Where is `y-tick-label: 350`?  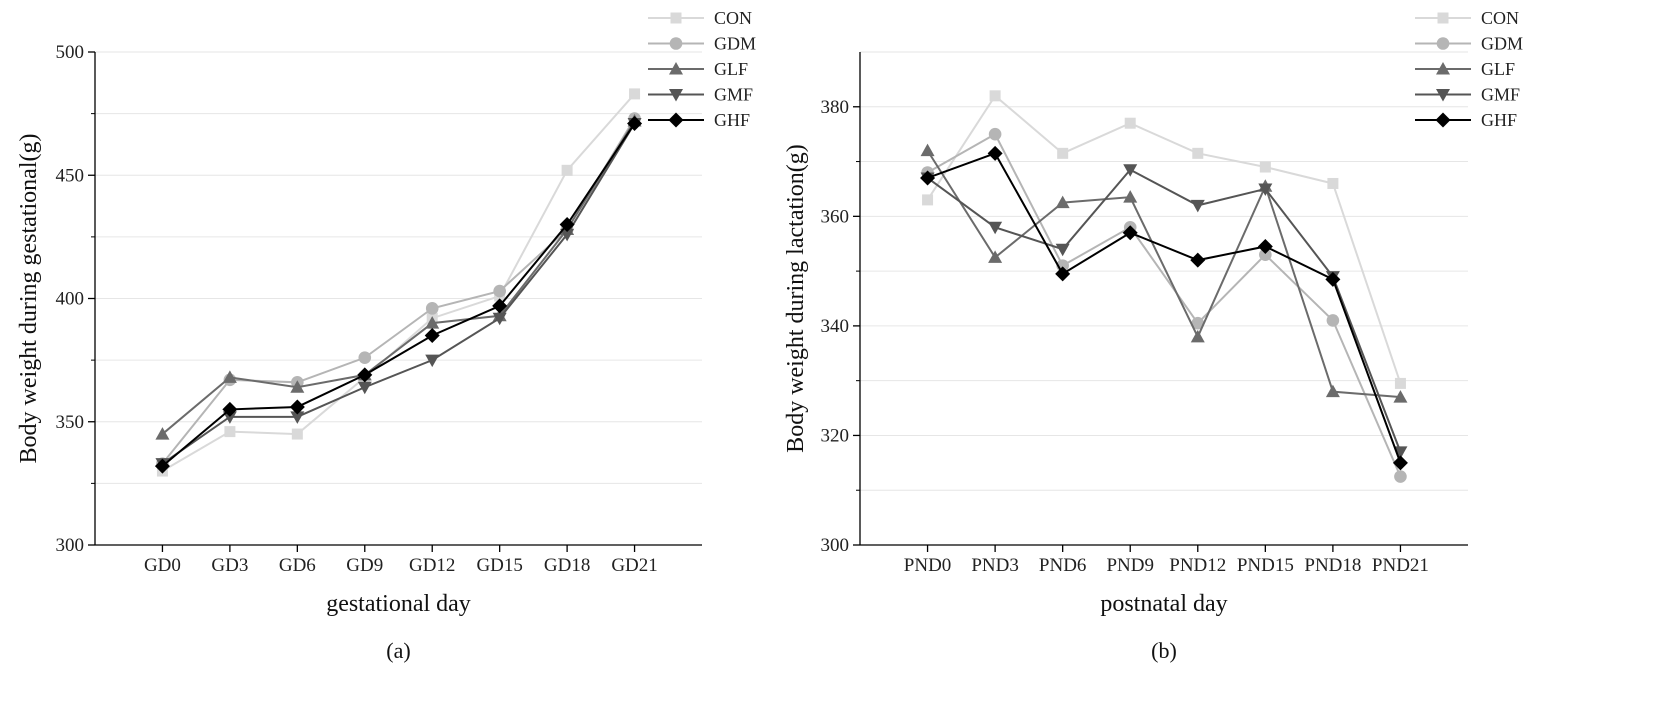 y-tick-label: 350 is located at coordinates (70, 422).